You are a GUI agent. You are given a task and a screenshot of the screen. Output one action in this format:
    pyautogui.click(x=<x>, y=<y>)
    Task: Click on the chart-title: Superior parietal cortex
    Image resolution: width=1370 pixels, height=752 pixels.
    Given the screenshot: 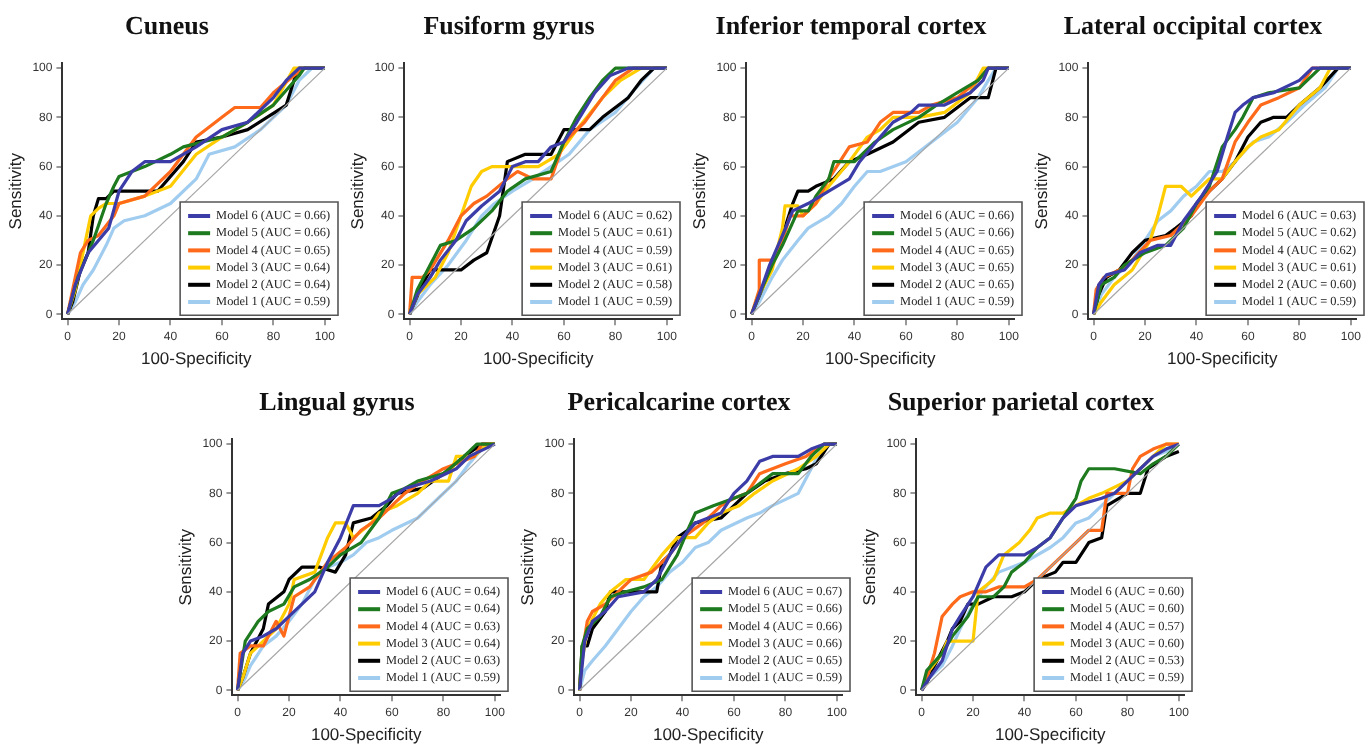 What is the action you would take?
    pyautogui.click(x=1021, y=401)
    